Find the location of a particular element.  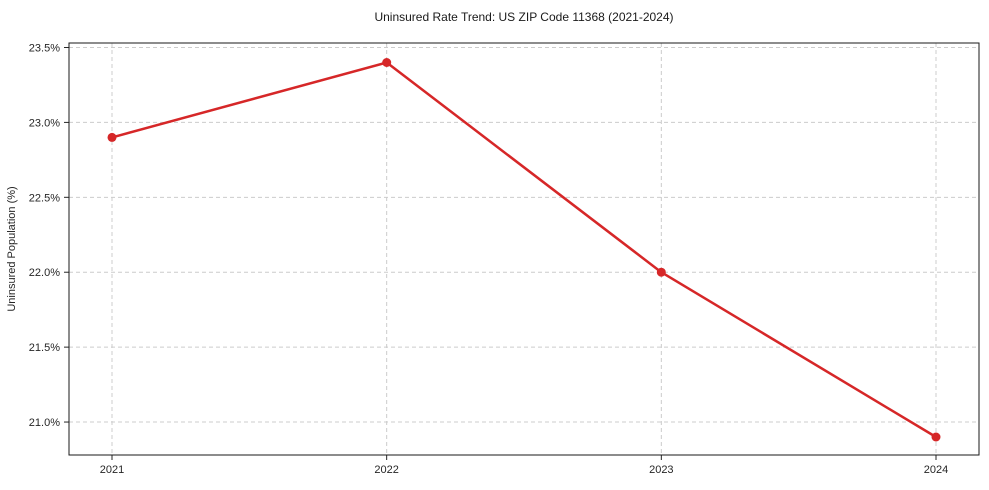

y-tick-label: 22.5% is located at coordinates (44, 198).